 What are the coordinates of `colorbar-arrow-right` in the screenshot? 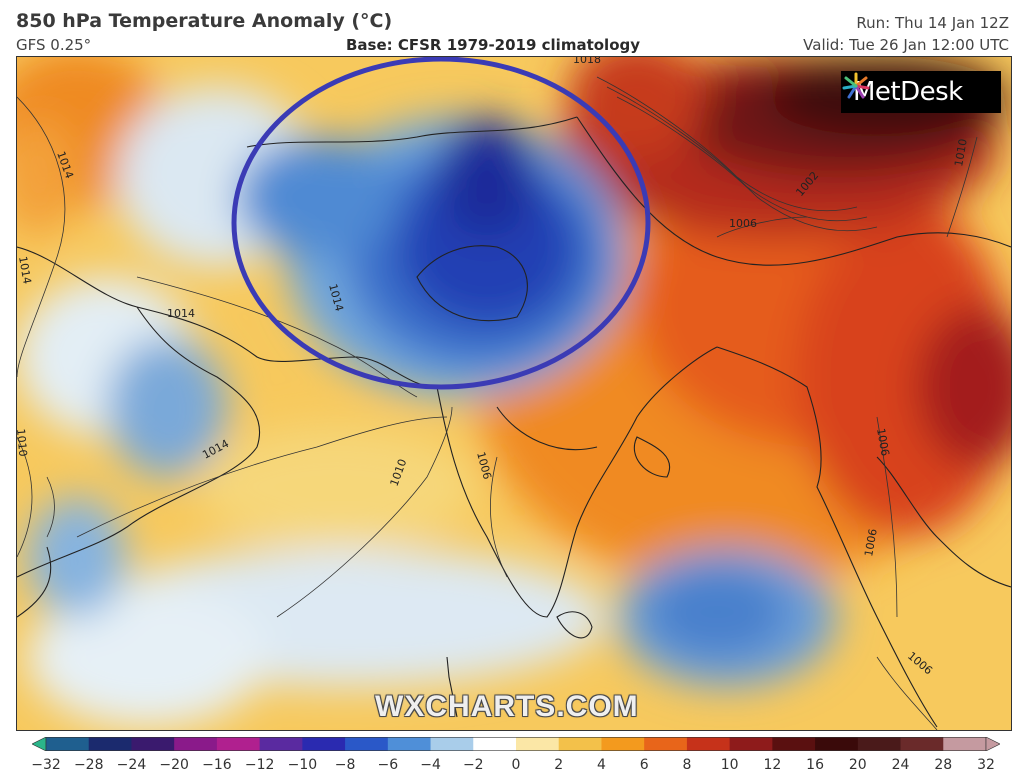 It's located at (992, 744).